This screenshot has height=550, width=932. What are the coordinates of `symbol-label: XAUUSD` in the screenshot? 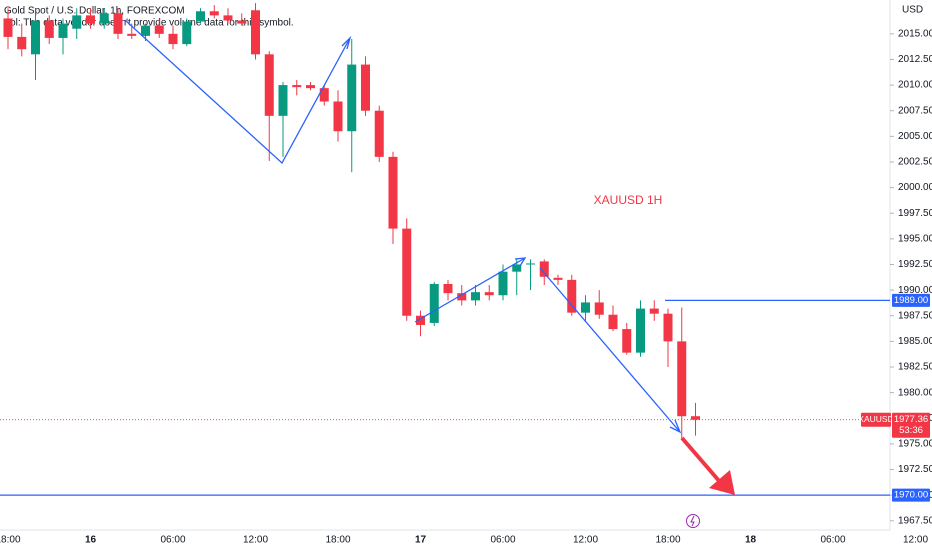 It's located at (875, 419).